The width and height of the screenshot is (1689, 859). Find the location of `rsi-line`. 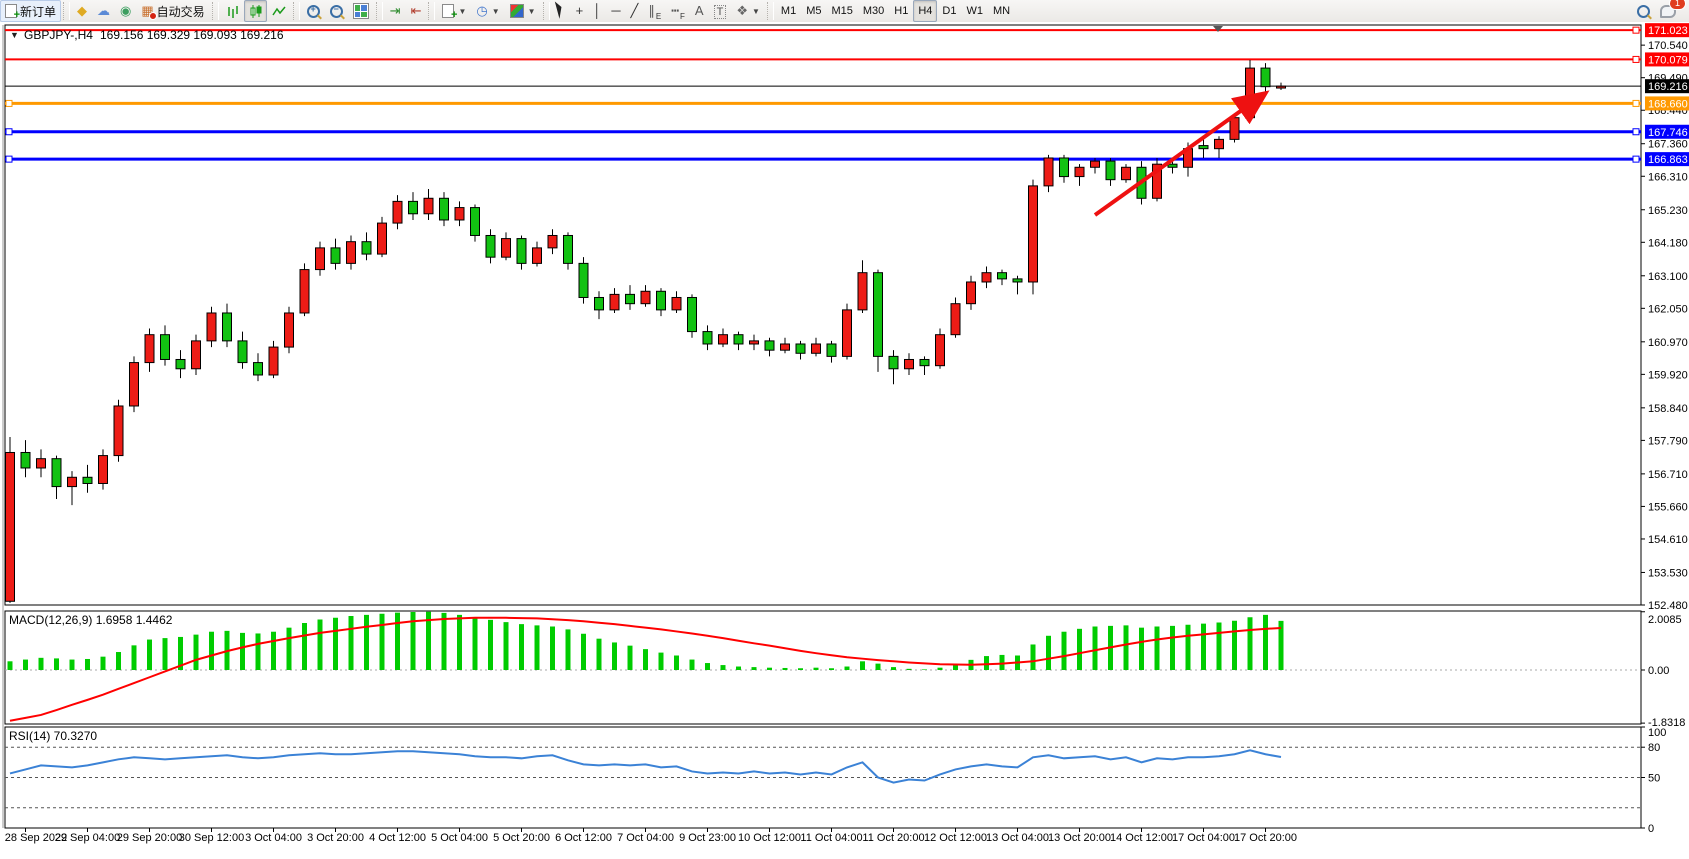

rsi-line is located at coordinates (645, 766).